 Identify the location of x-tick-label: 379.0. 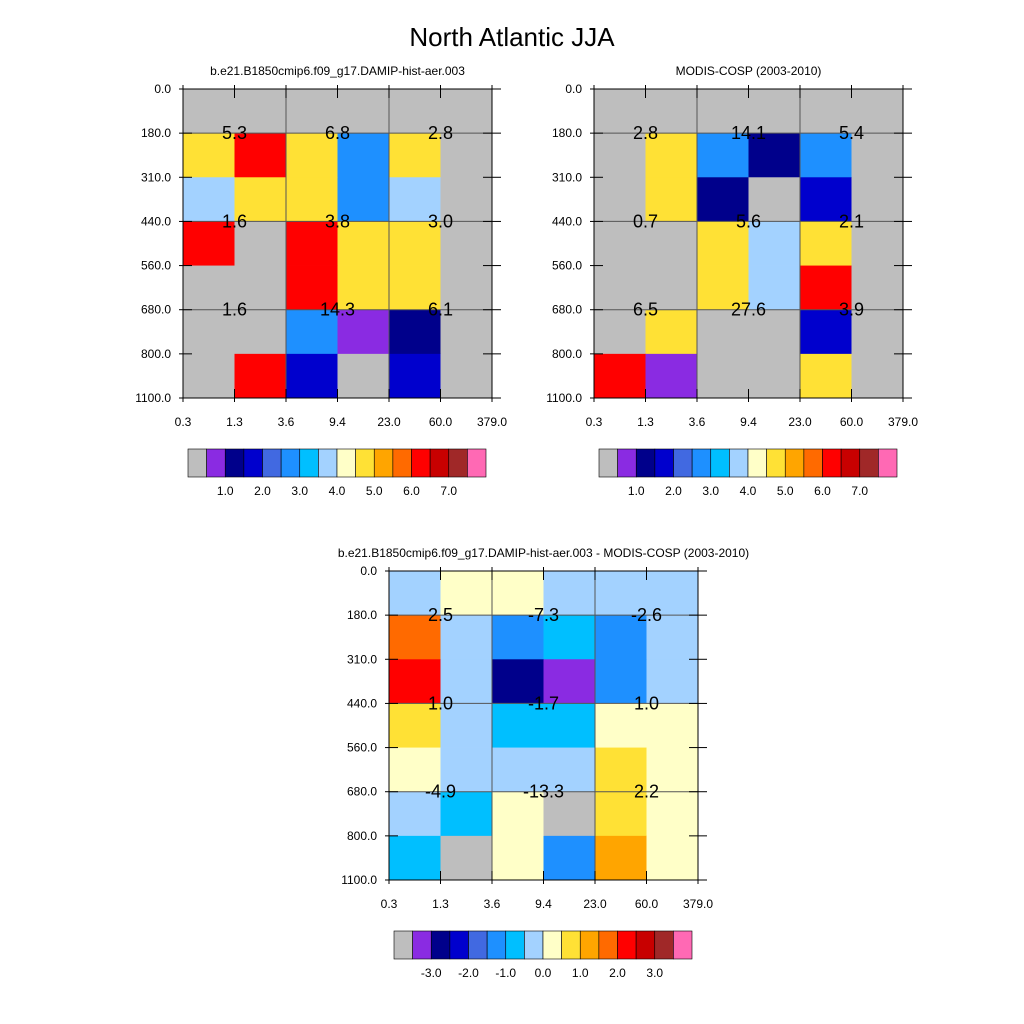
(698, 904).